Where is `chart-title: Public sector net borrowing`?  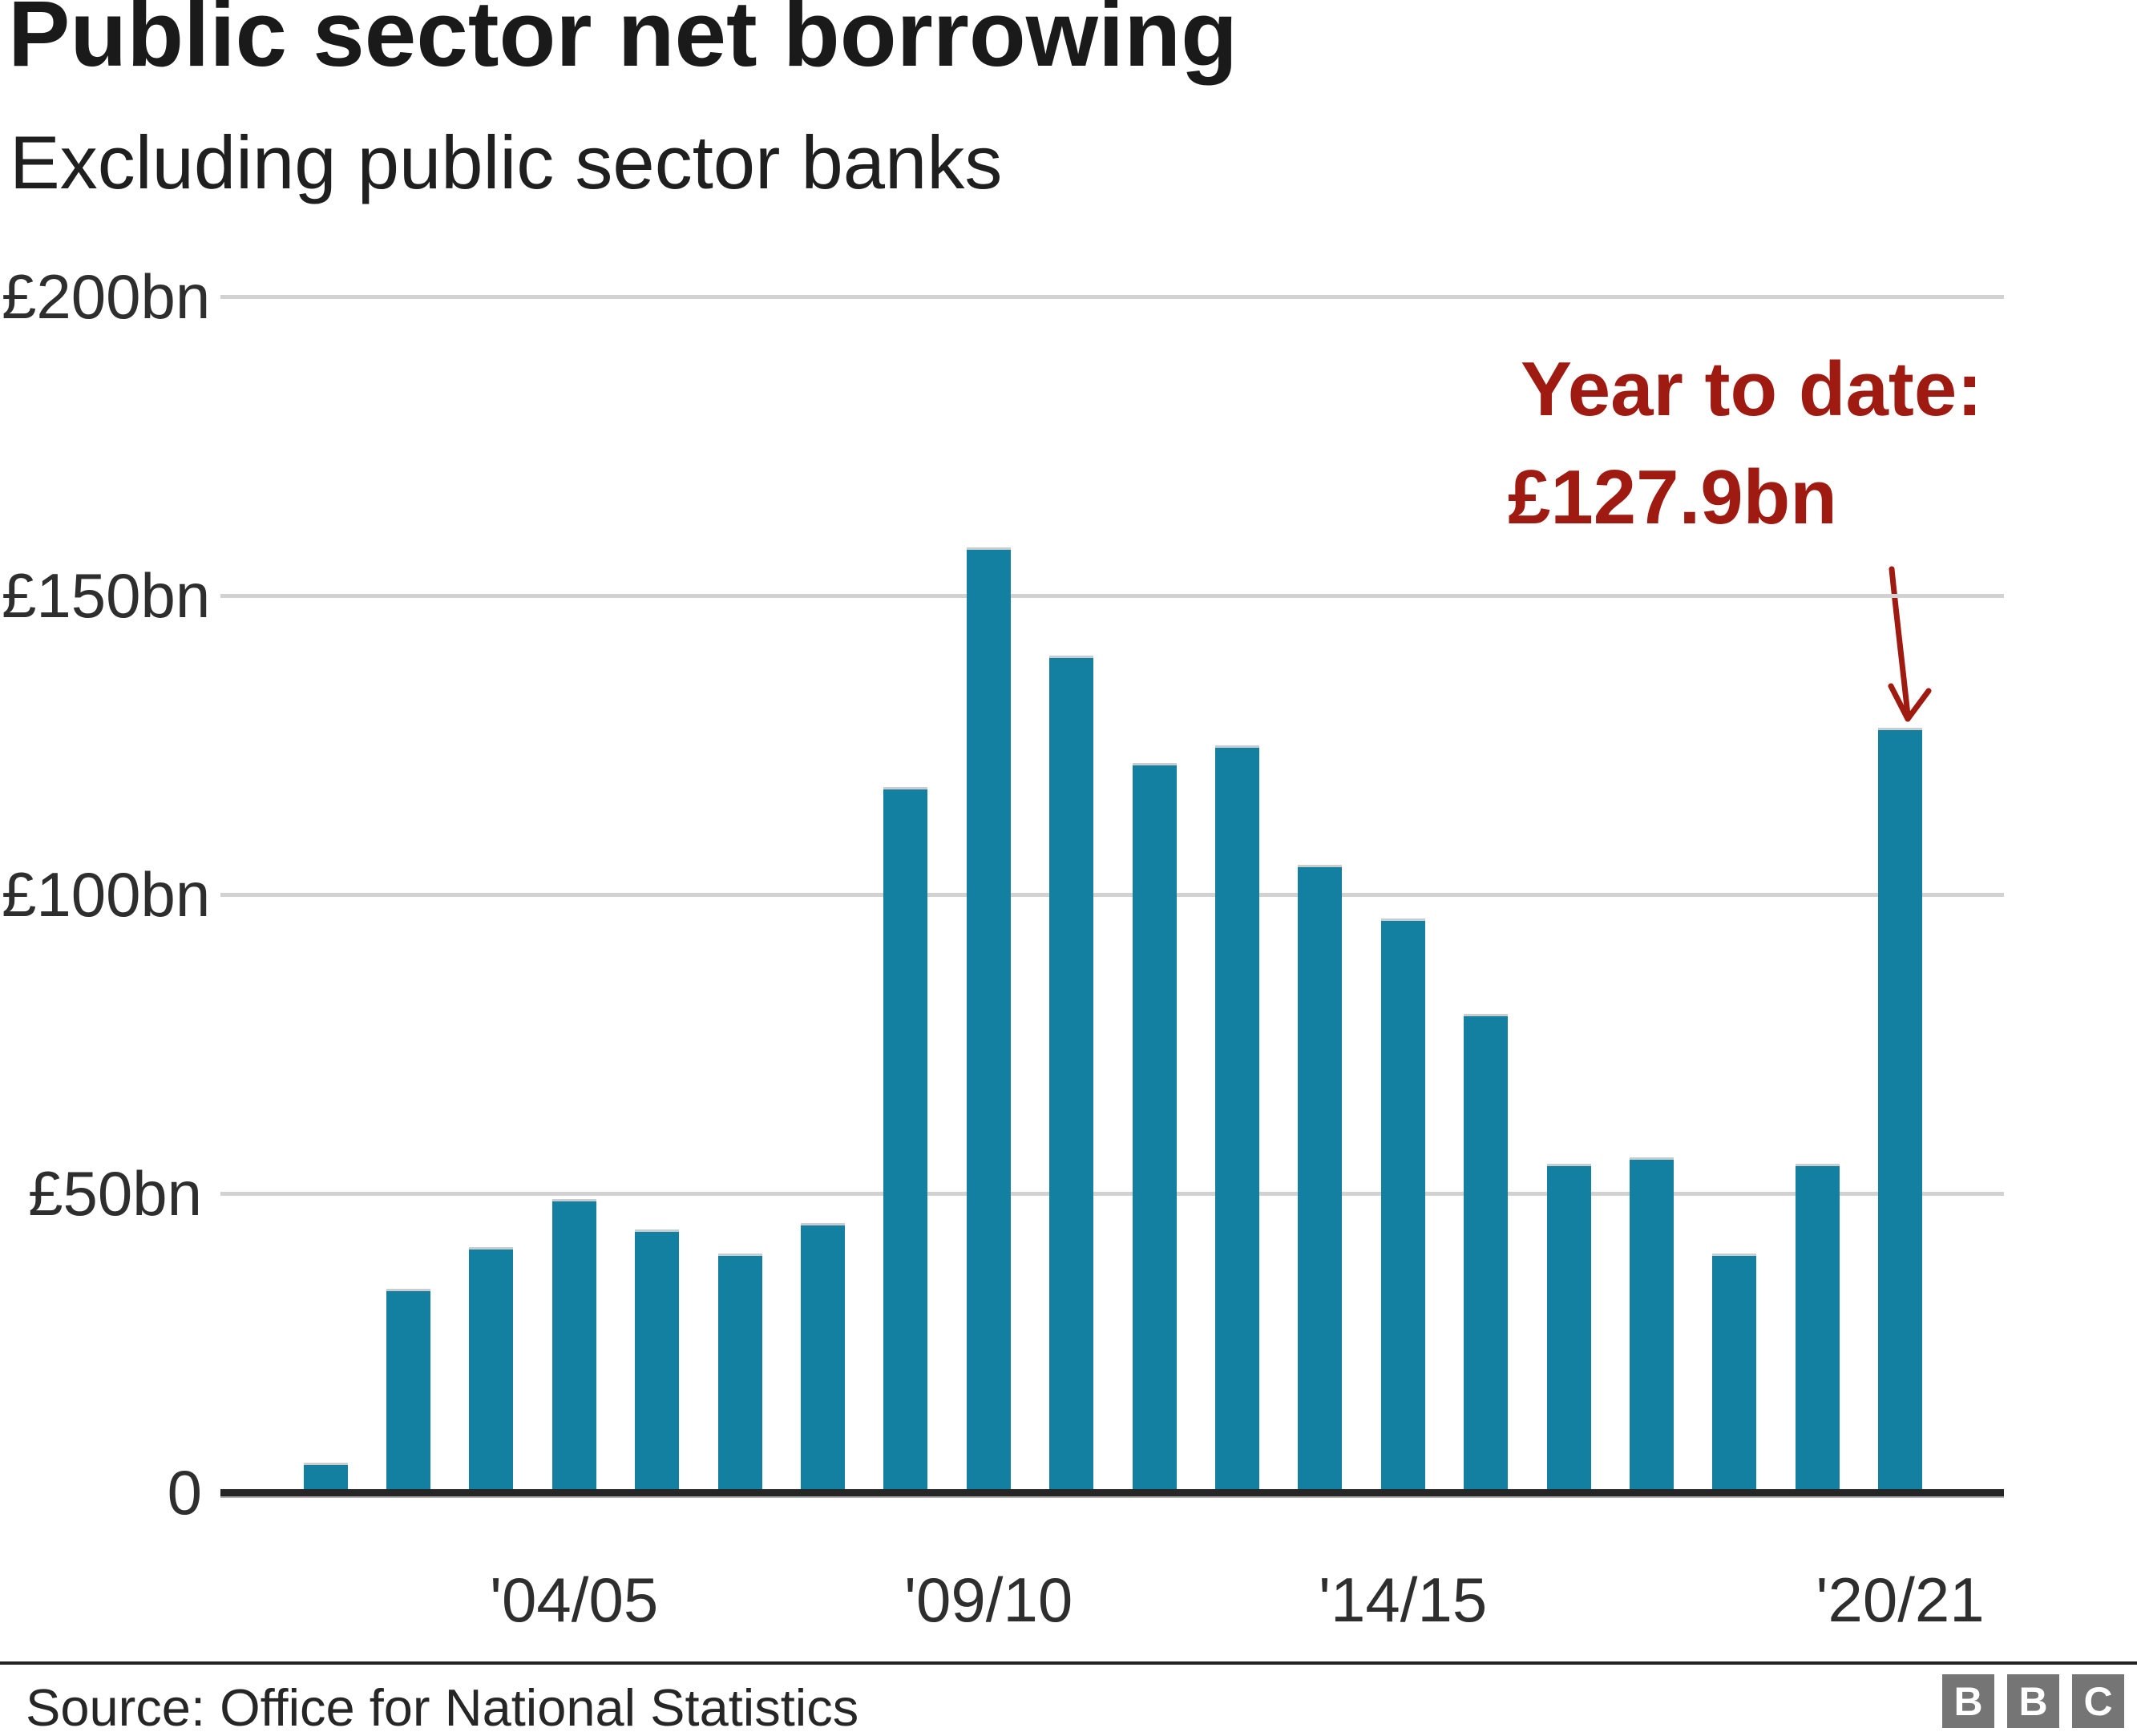
chart-title: Public sector net borrowing is located at coordinates (623, 43).